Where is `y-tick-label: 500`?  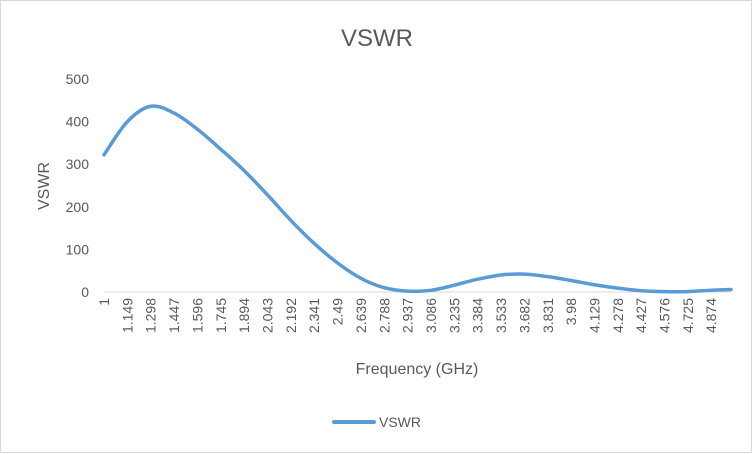 y-tick-label: 500 is located at coordinates (78, 79).